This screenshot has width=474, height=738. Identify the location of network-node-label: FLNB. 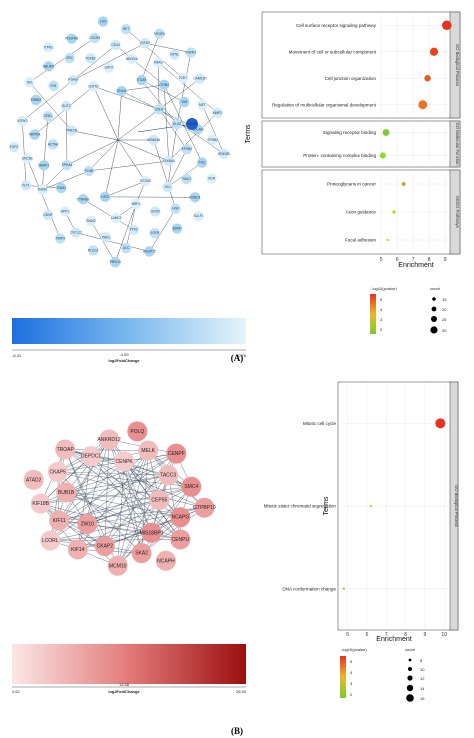
(89, 171).